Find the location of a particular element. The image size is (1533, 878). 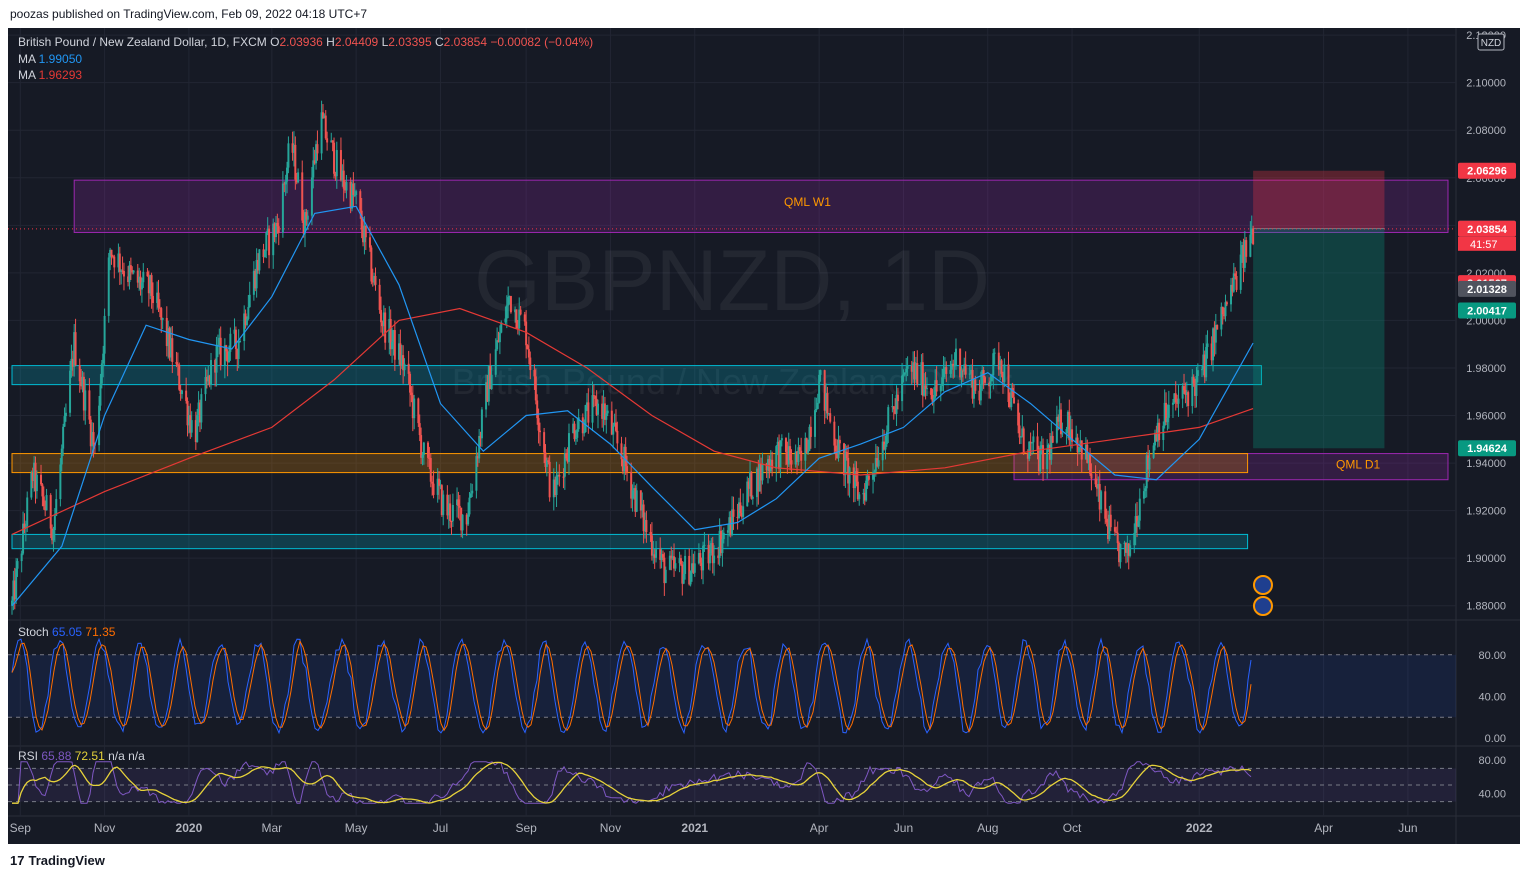

stoch-legend: Stoch 65.05 71.35 is located at coordinates (67, 632).